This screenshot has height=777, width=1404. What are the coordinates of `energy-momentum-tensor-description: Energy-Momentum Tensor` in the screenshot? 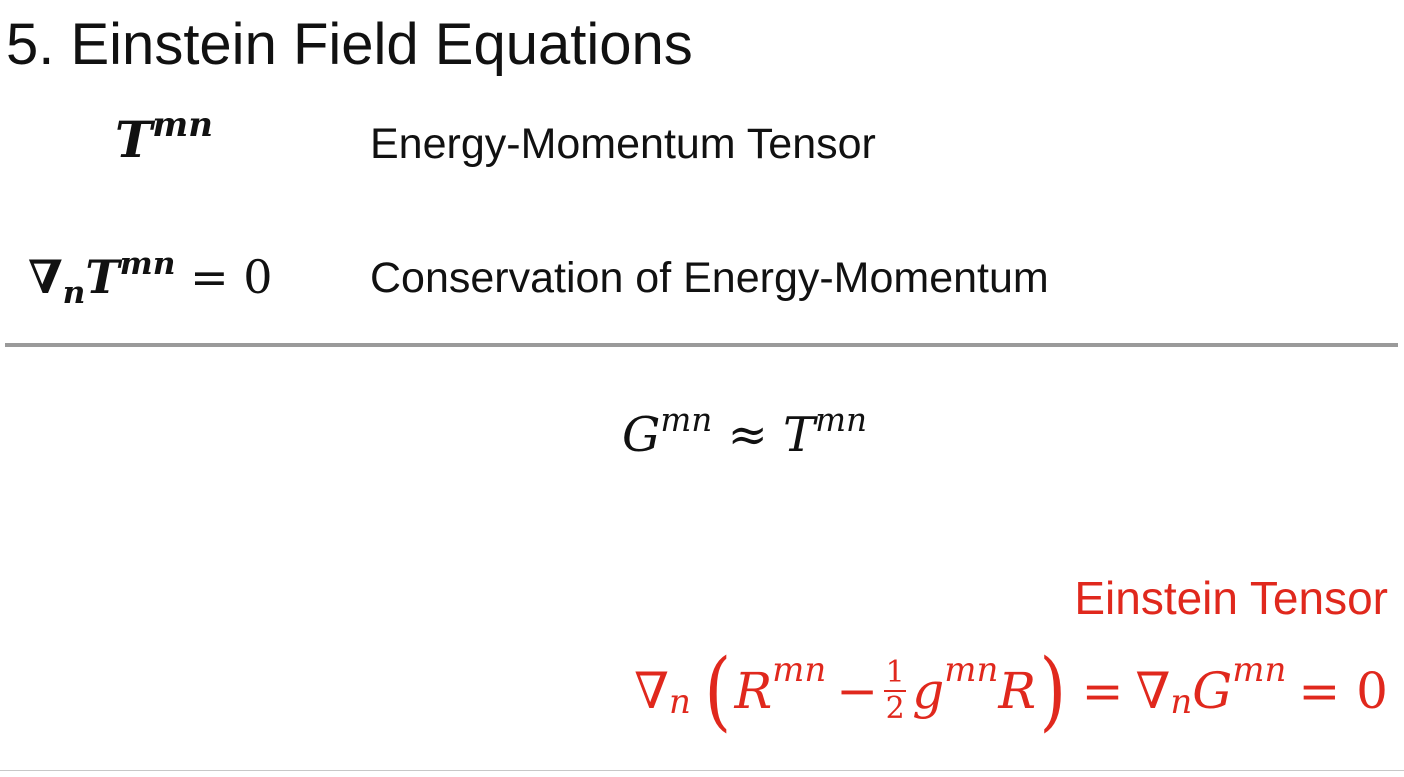 It's located at (623, 144).